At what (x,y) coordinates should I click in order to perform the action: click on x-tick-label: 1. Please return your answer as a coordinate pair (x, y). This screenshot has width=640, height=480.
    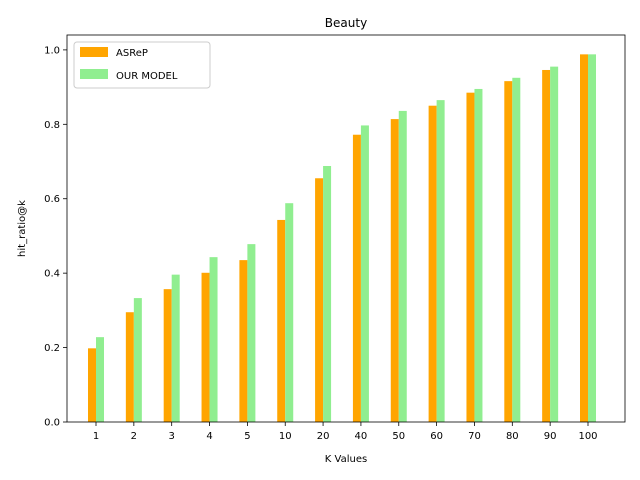
    Looking at the image, I should click on (96, 436).